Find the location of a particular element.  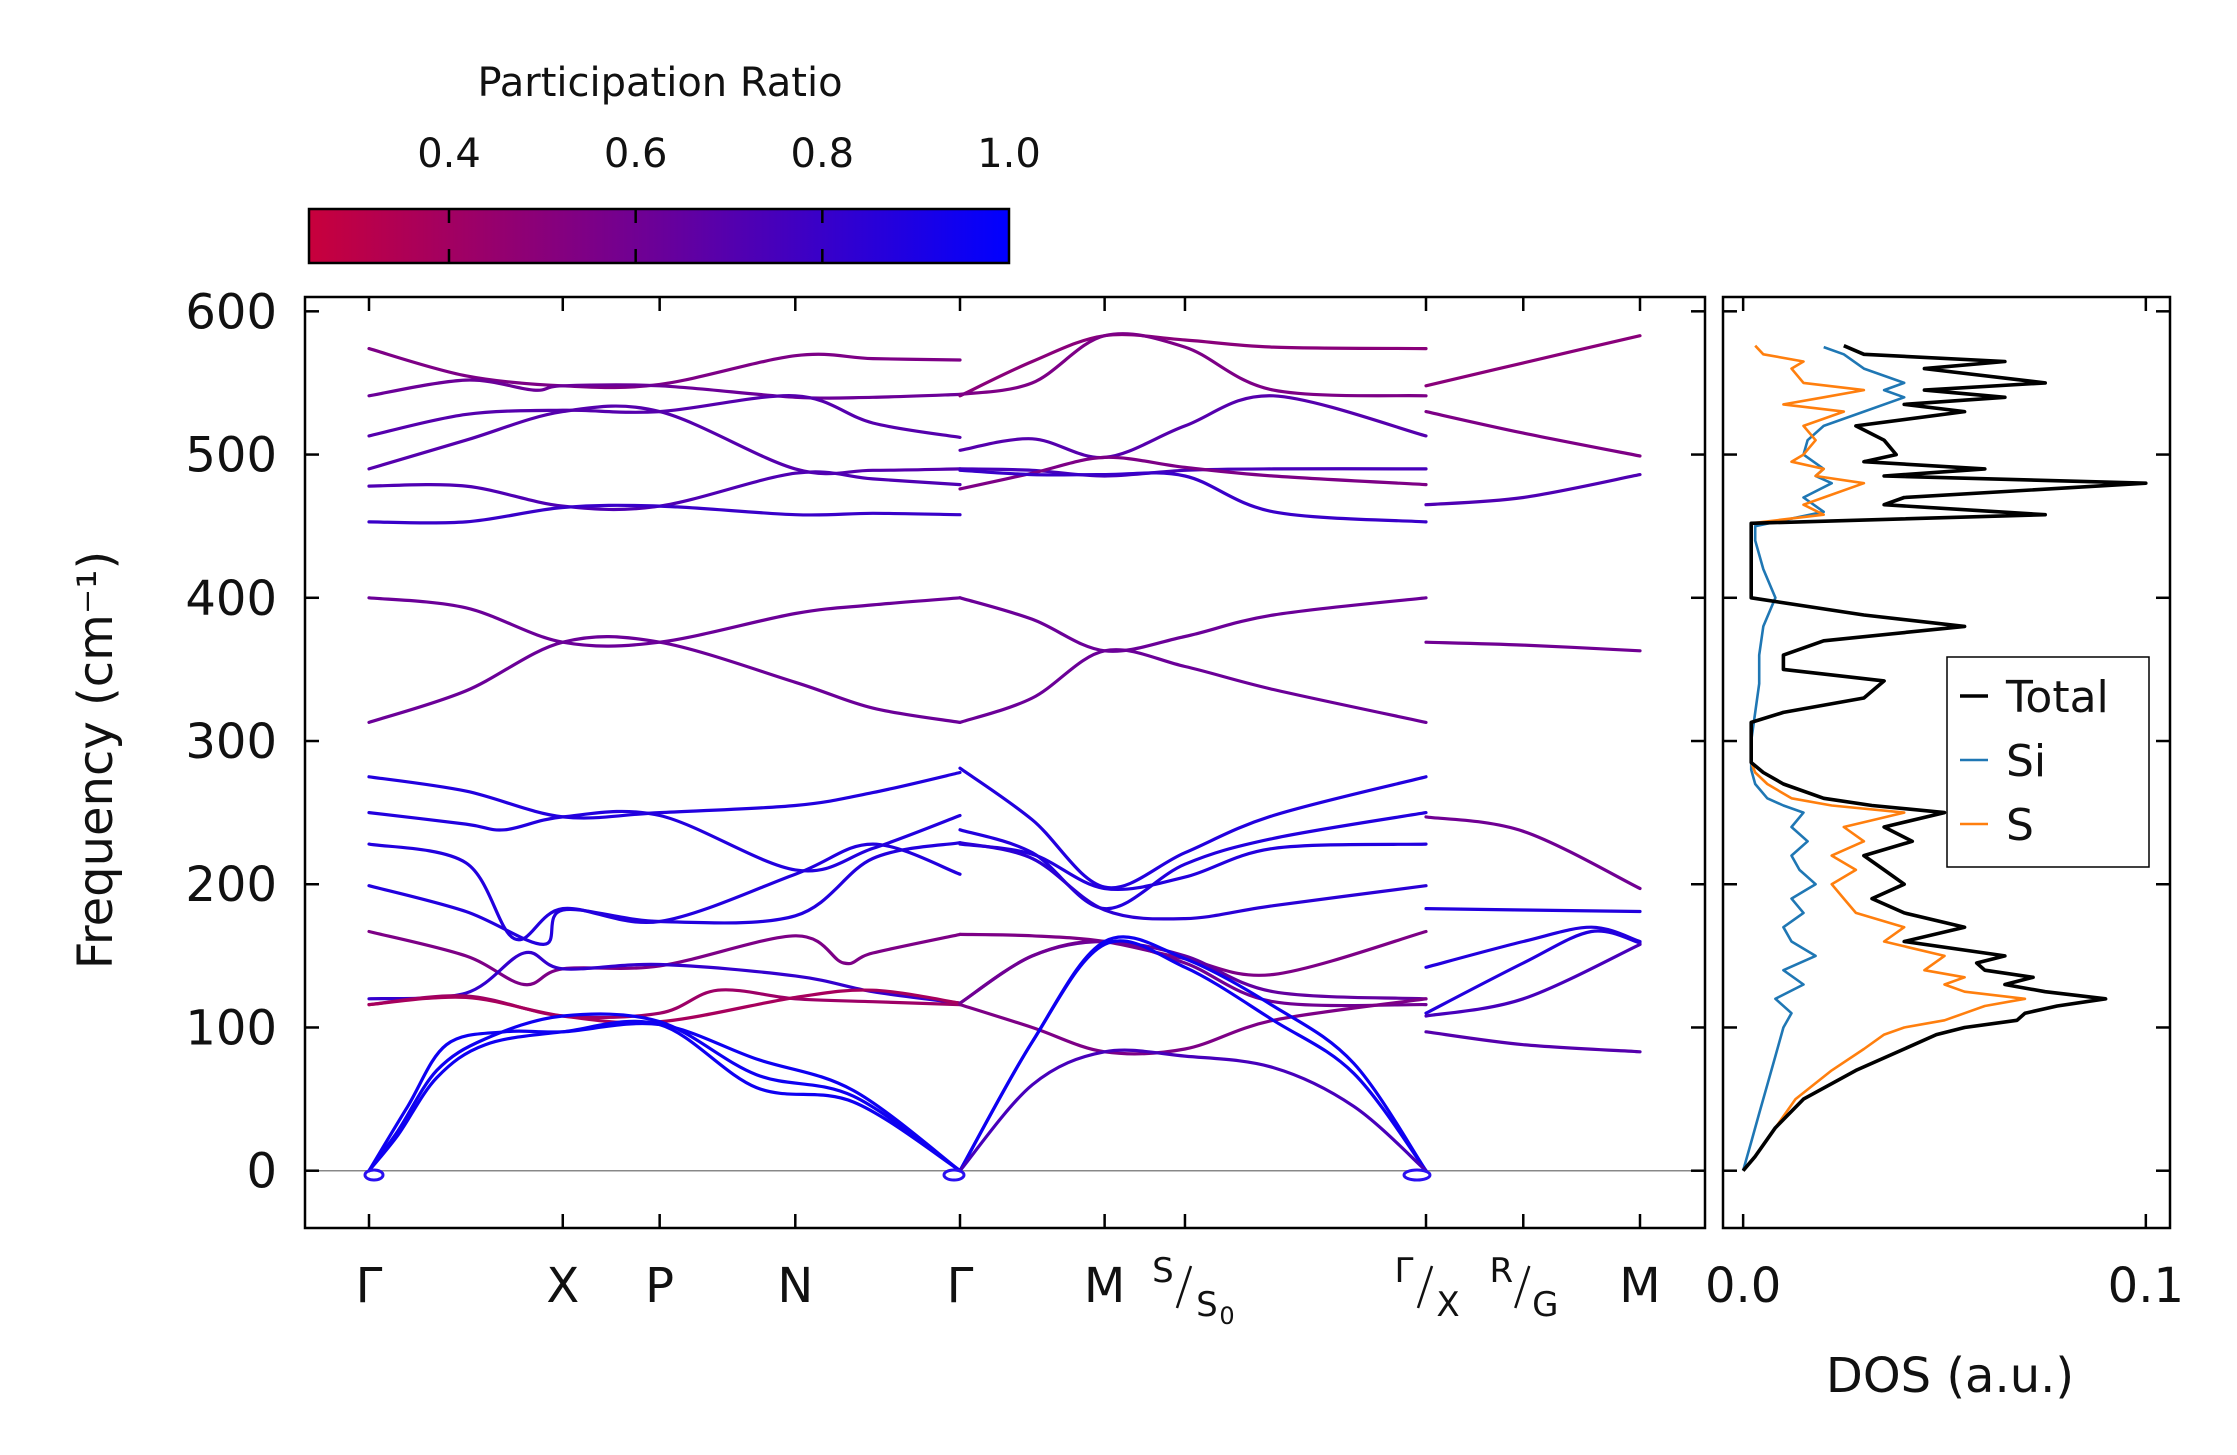

dos-xtick-label: 0.1 is located at coordinates (2146, 1286).